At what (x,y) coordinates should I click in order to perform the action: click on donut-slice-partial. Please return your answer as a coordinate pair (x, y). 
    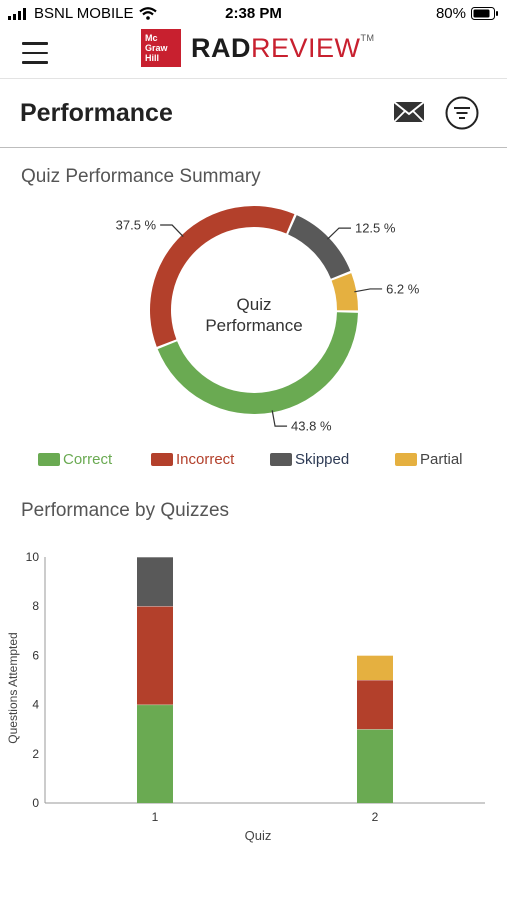
    Looking at the image, I should click on (344, 292).